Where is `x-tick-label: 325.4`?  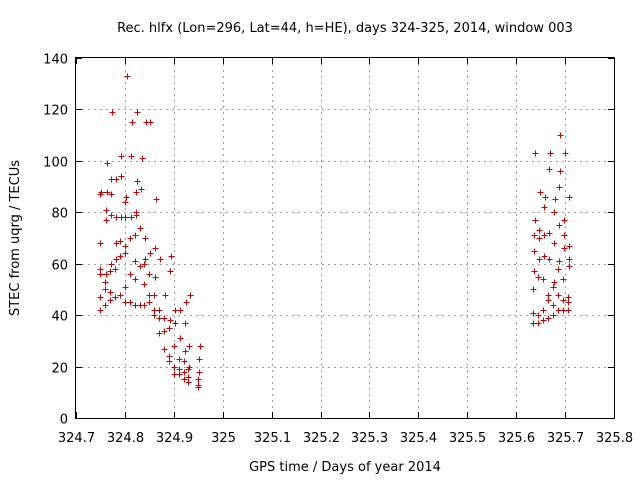 x-tick-label: 325.4 is located at coordinates (418, 438).